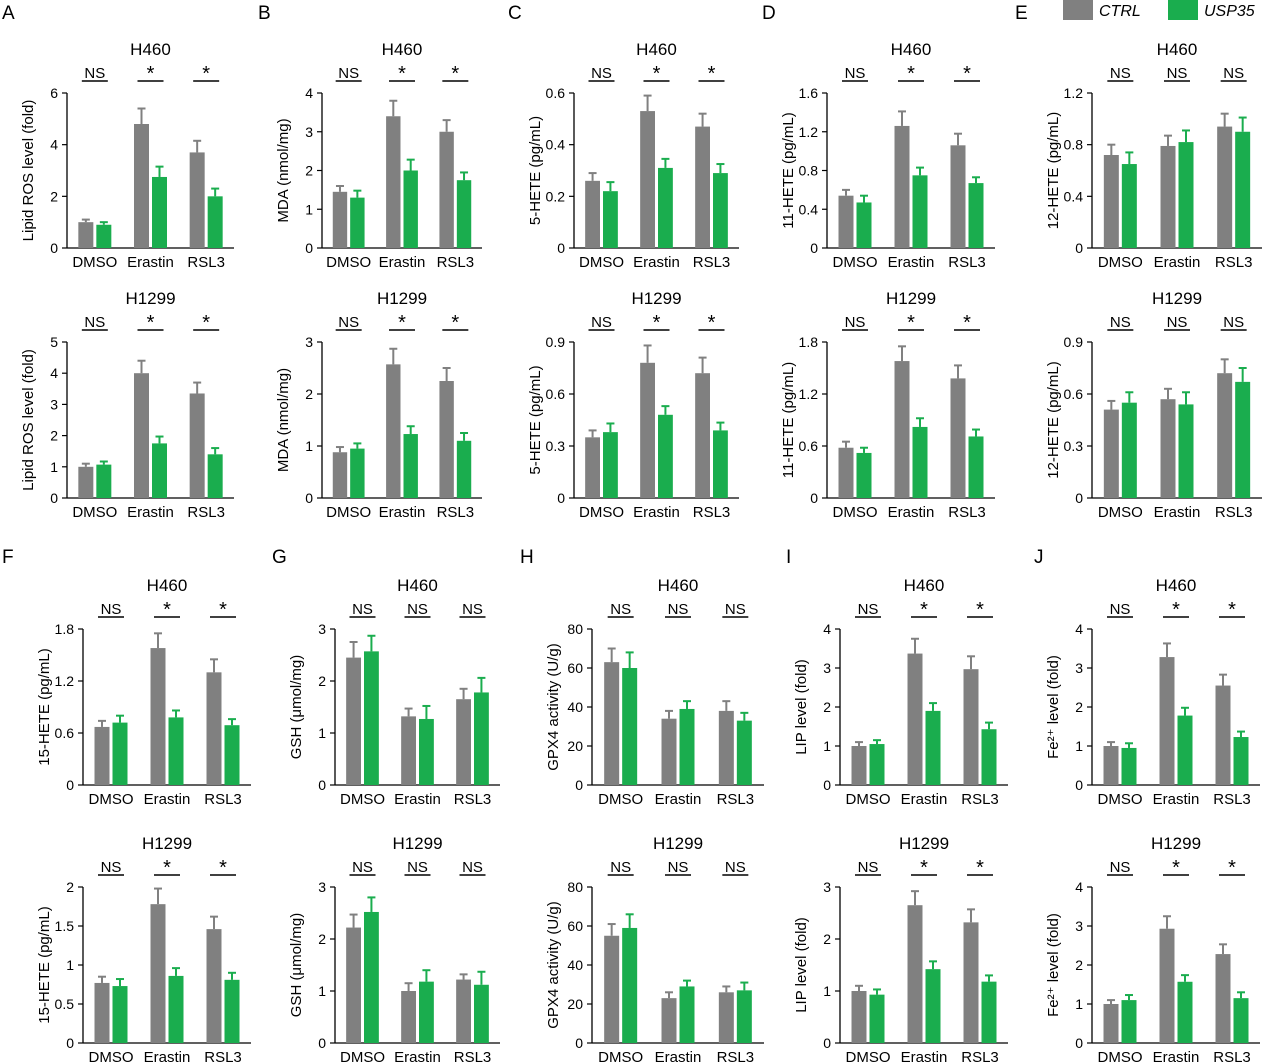 The height and width of the screenshot is (1064, 1269). What do you see at coordinates (65, 733) in the screenshot?
I see `y-tick-label: 0.6` at bounding box center [65, 733].